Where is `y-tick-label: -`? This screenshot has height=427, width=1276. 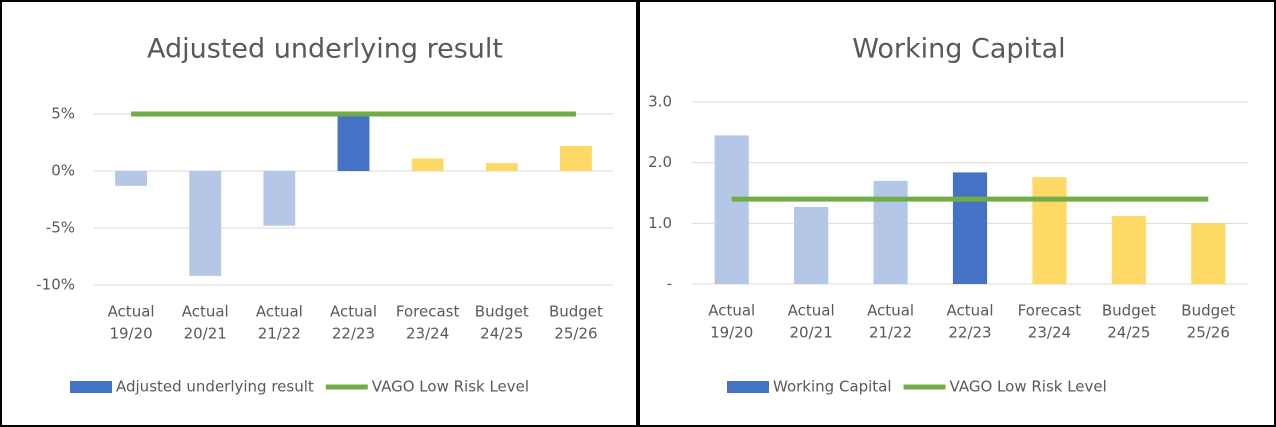 y-tick-label: - is located at coordinates (669, 284).